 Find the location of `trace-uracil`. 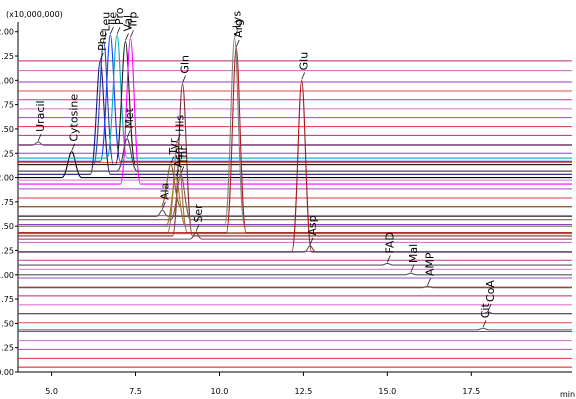

trace-uracil is located at coordinates (295, 143).